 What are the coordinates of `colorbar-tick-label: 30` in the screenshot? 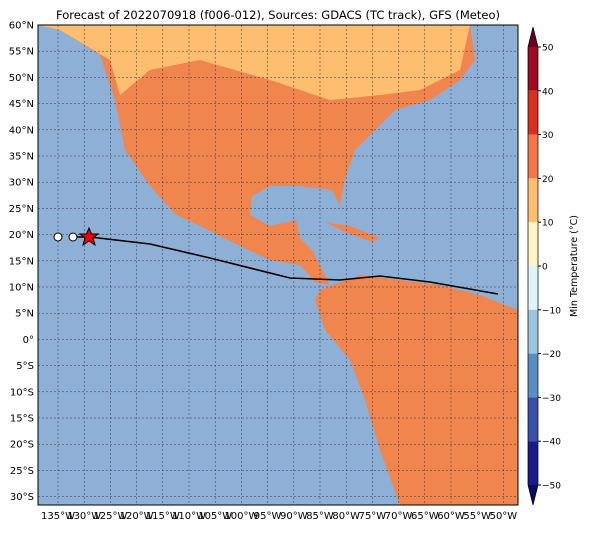 It's located at (548, 136).